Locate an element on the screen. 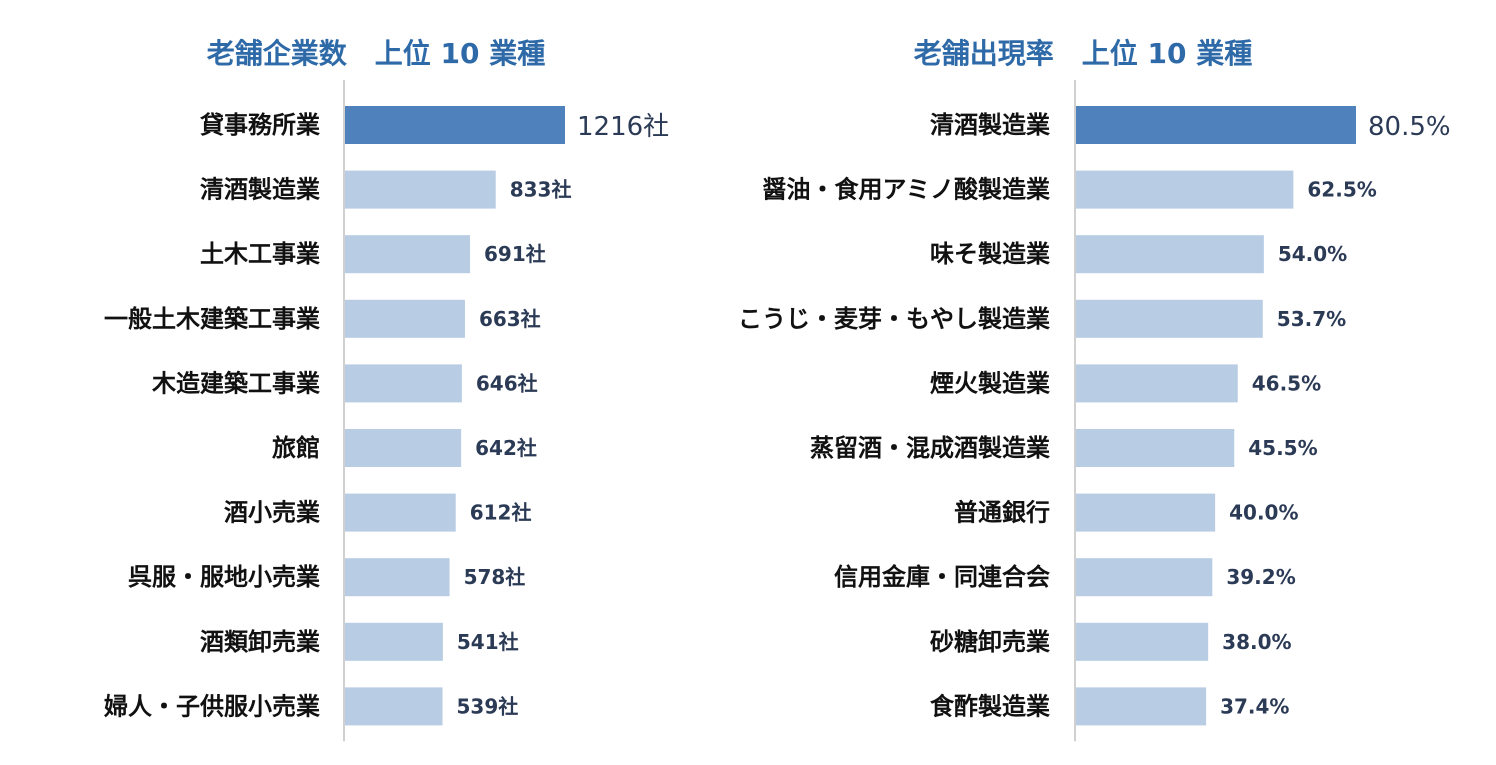 The height and width of the screenshot is (765, 1496). category-label: 砂糖卸売業 is located at coordinates (990, 642).